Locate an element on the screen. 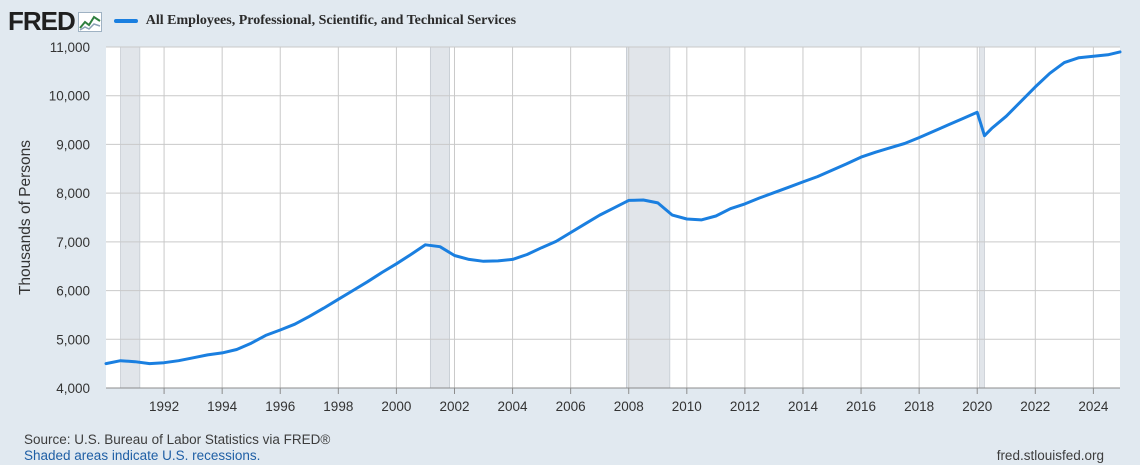  y-tick-label: 9,000 is located at coordinates (73, 144).